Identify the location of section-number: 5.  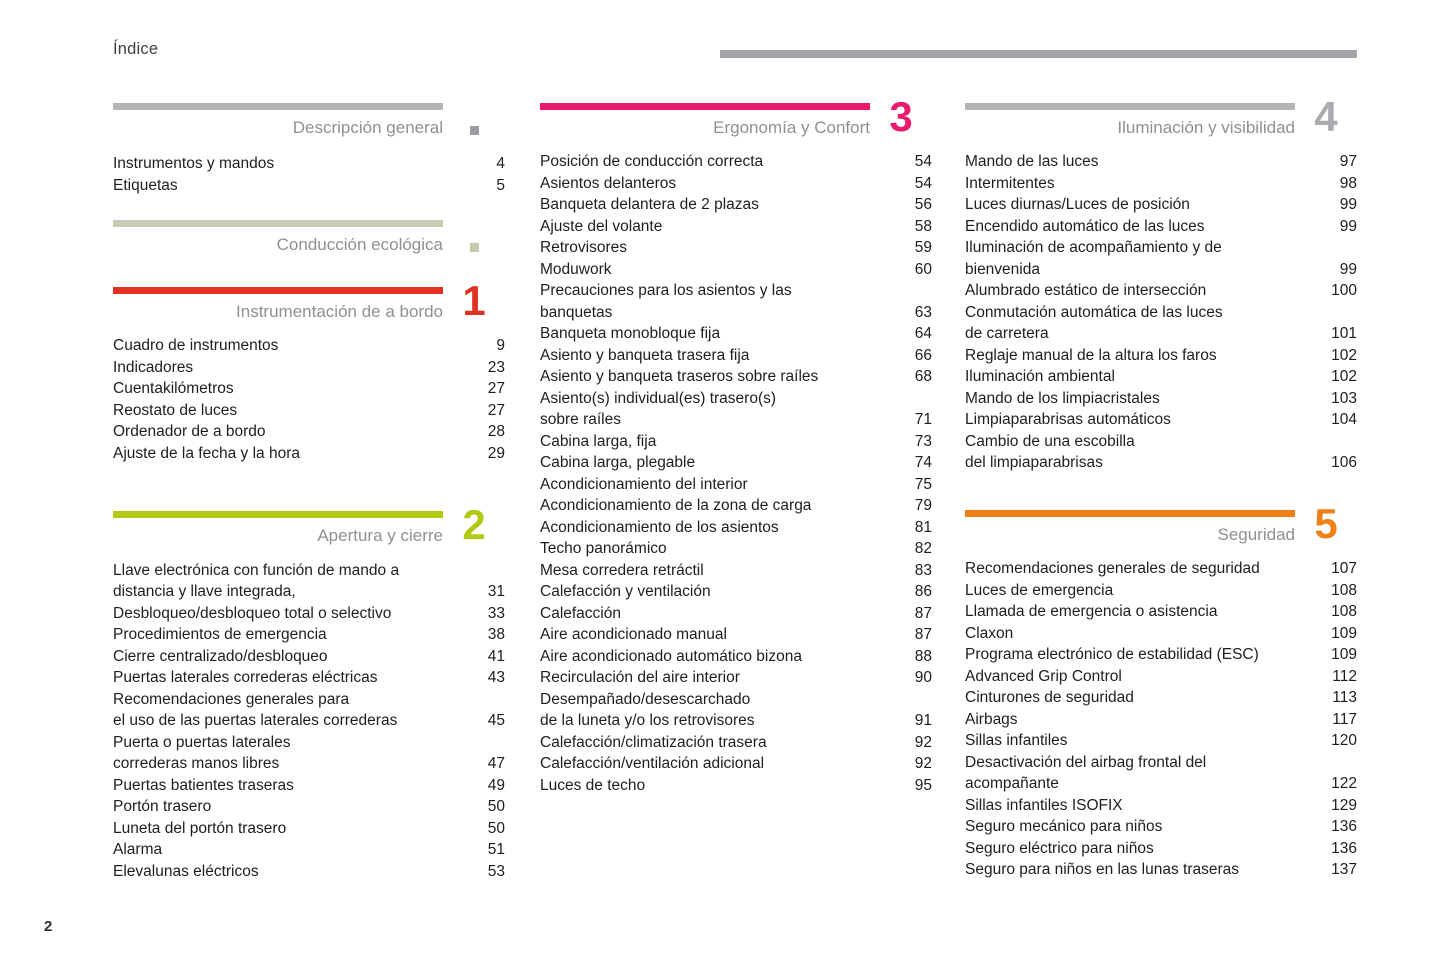
(1326, 523).